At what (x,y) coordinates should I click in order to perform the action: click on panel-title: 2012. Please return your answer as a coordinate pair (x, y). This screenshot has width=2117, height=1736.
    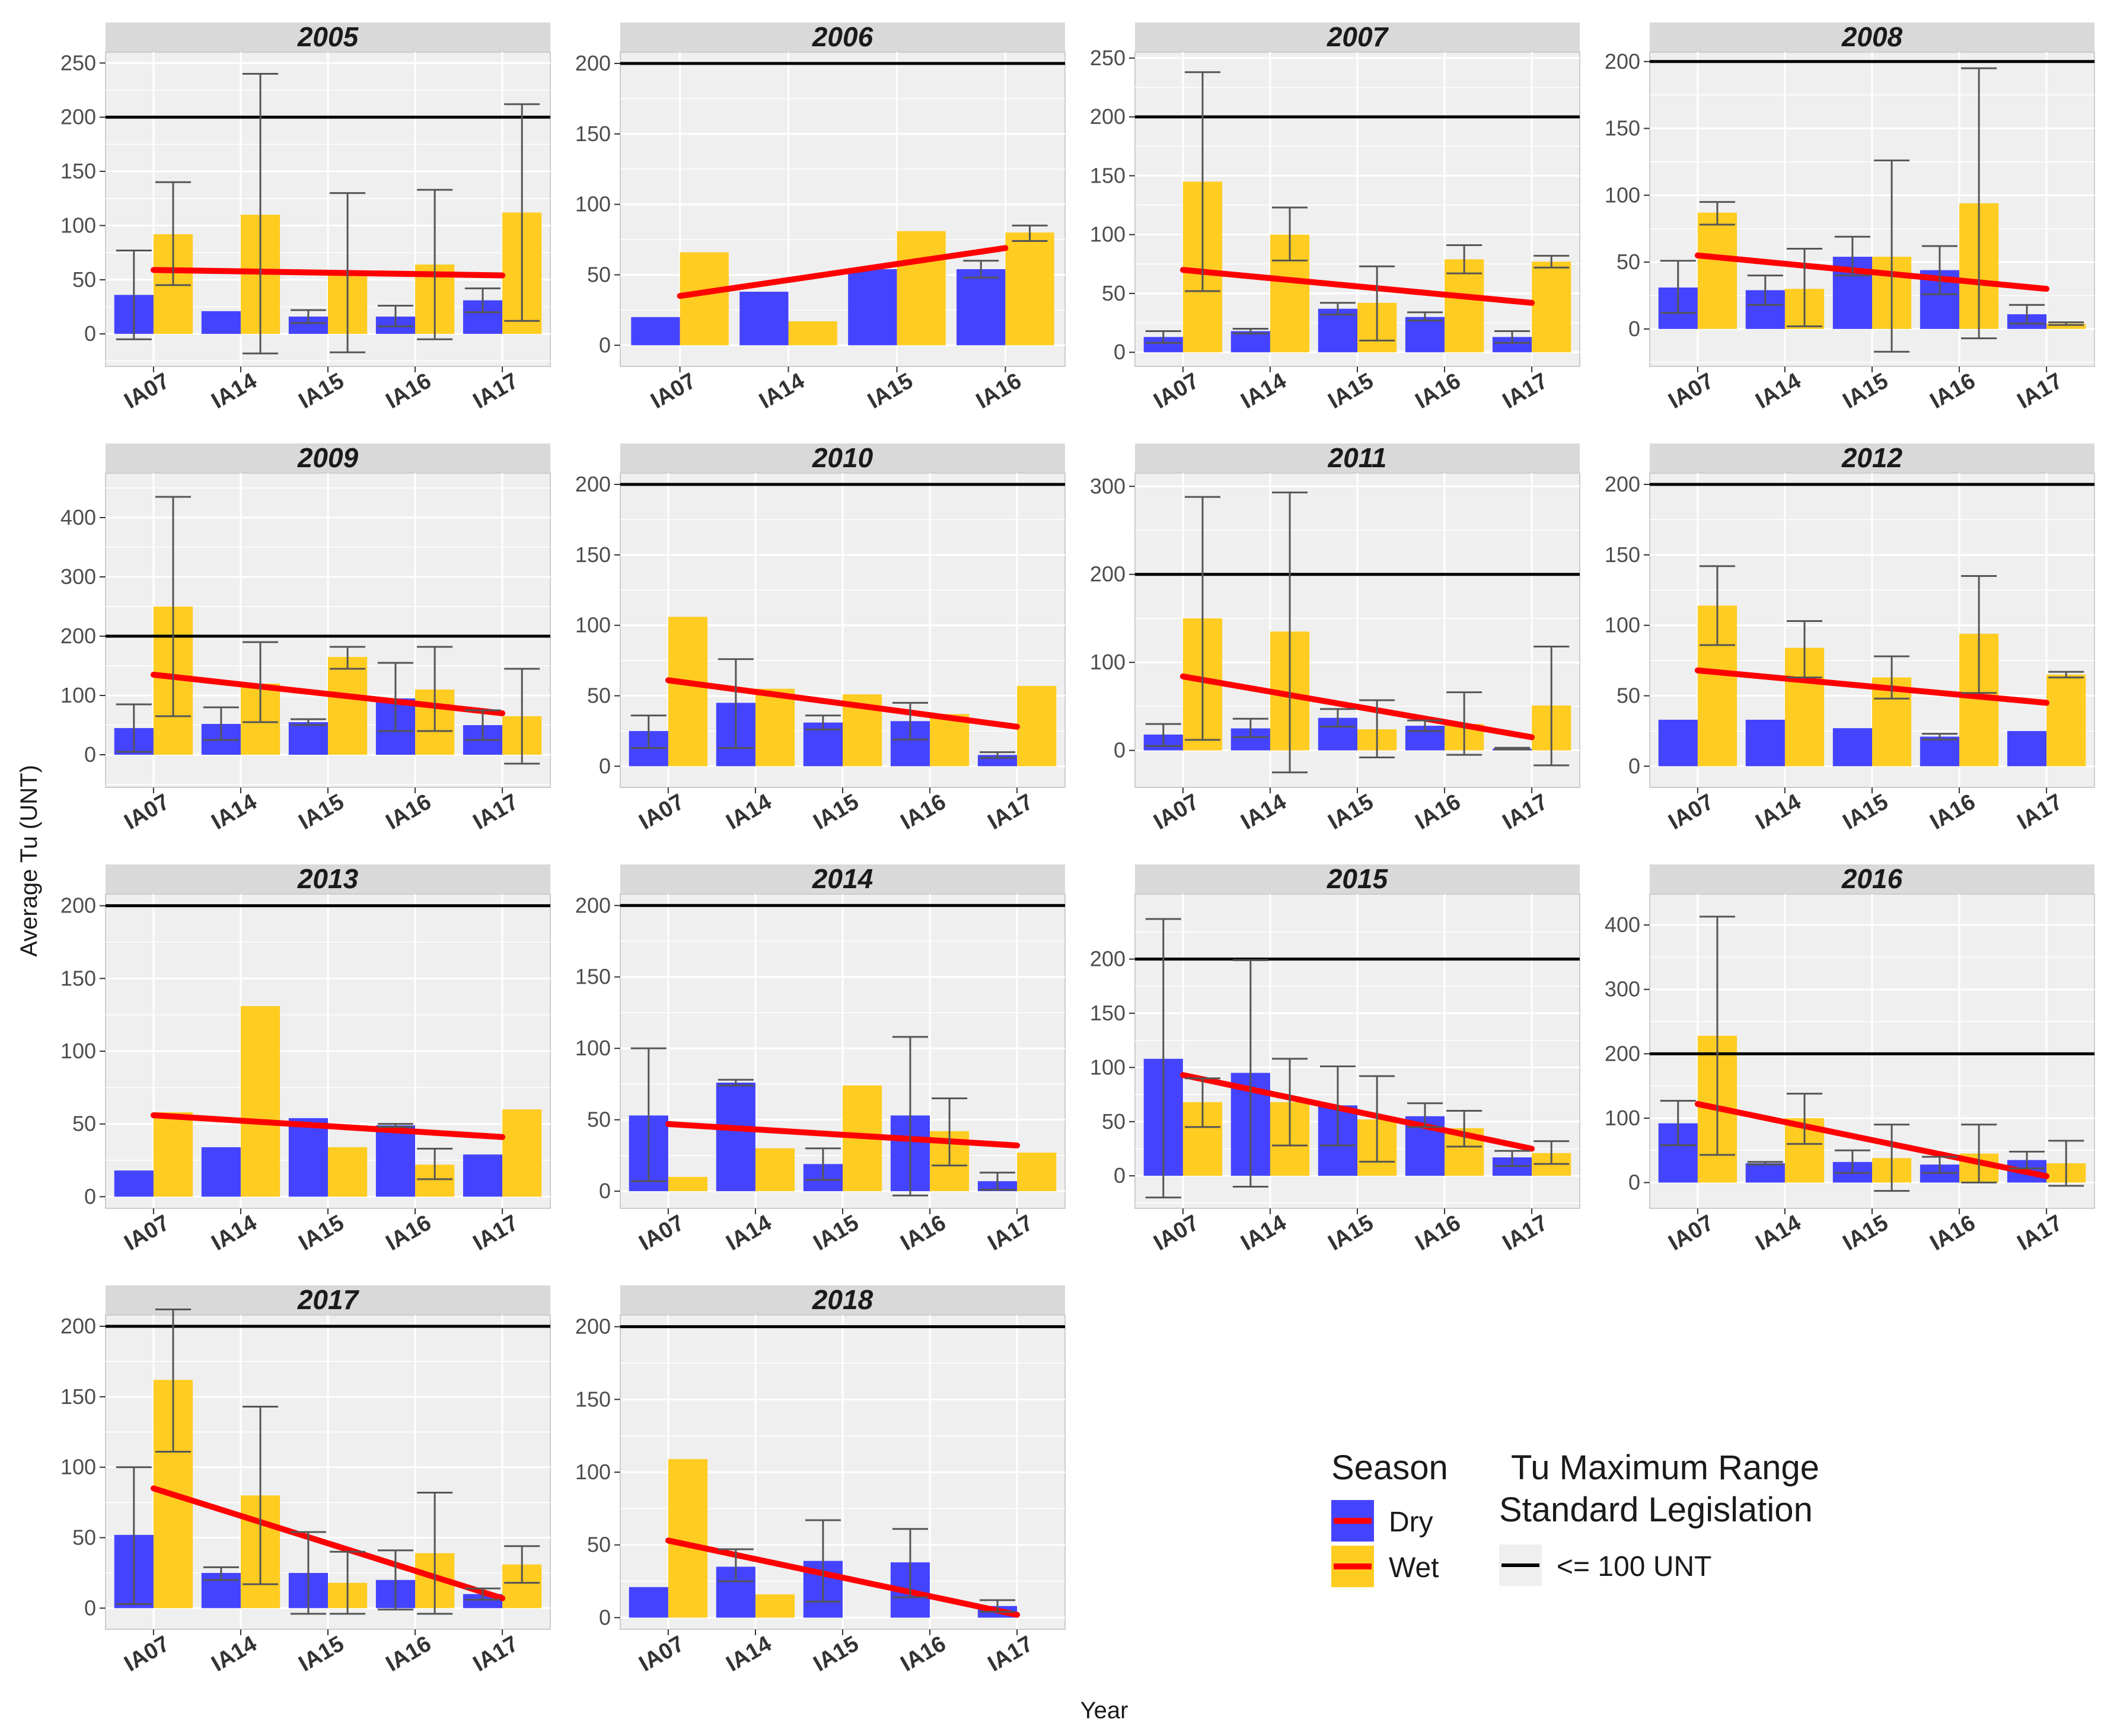
    Looking at the image, I should click on (1872, 457).